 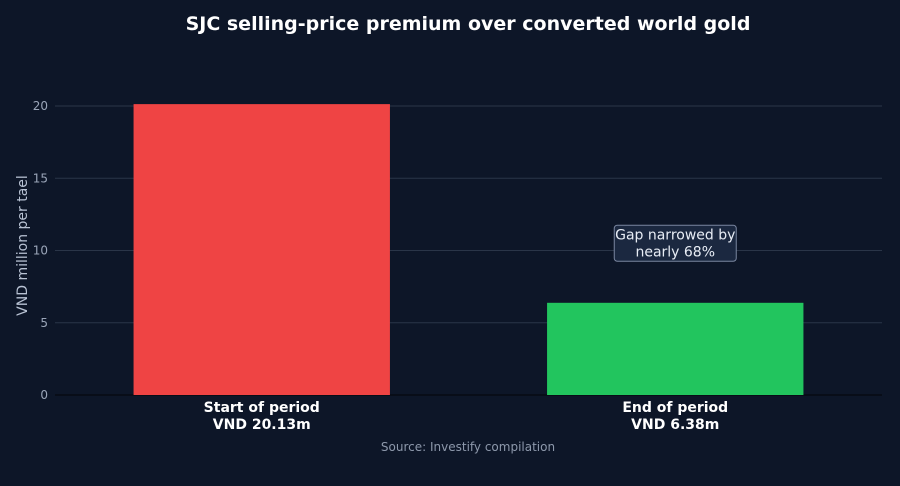 What do you see at coordinates (262, 408) in the screenshot?
I see `x-category-label: Start of period` at bounding box center [262, 408].